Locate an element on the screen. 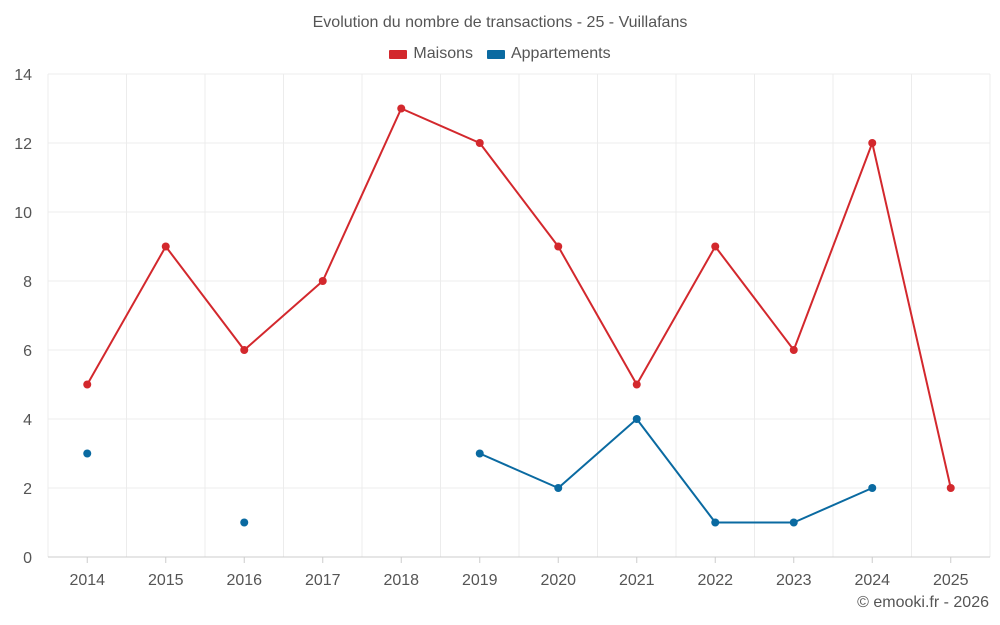 This screenshot has width=1000, height=625. x-tick-label-2015: 2015 is located at coordinates (166, 580).